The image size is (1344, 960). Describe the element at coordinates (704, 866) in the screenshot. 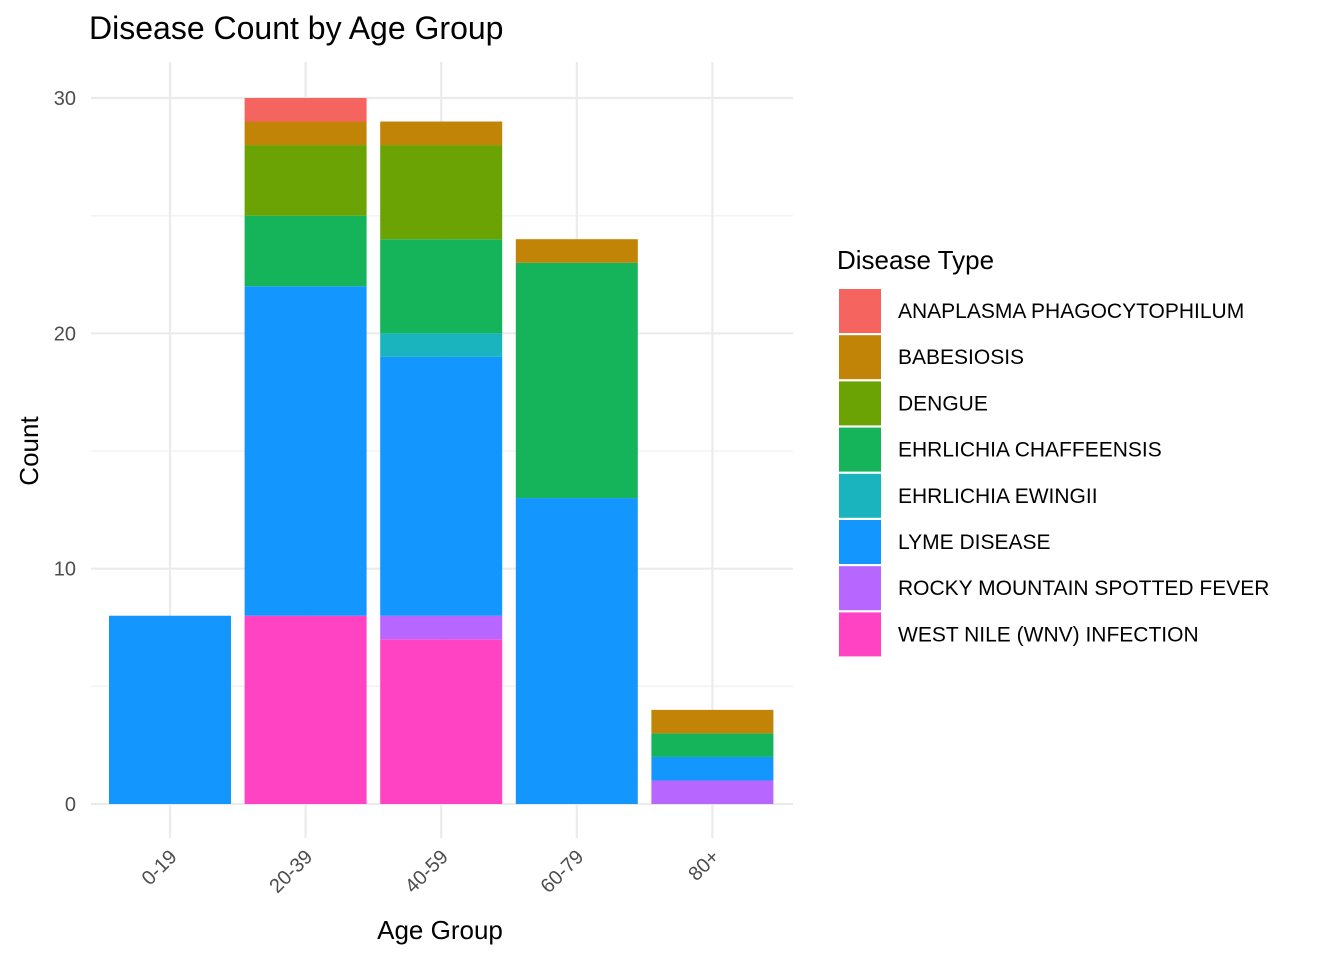

I see `x-tick-label: 80+` at that location.